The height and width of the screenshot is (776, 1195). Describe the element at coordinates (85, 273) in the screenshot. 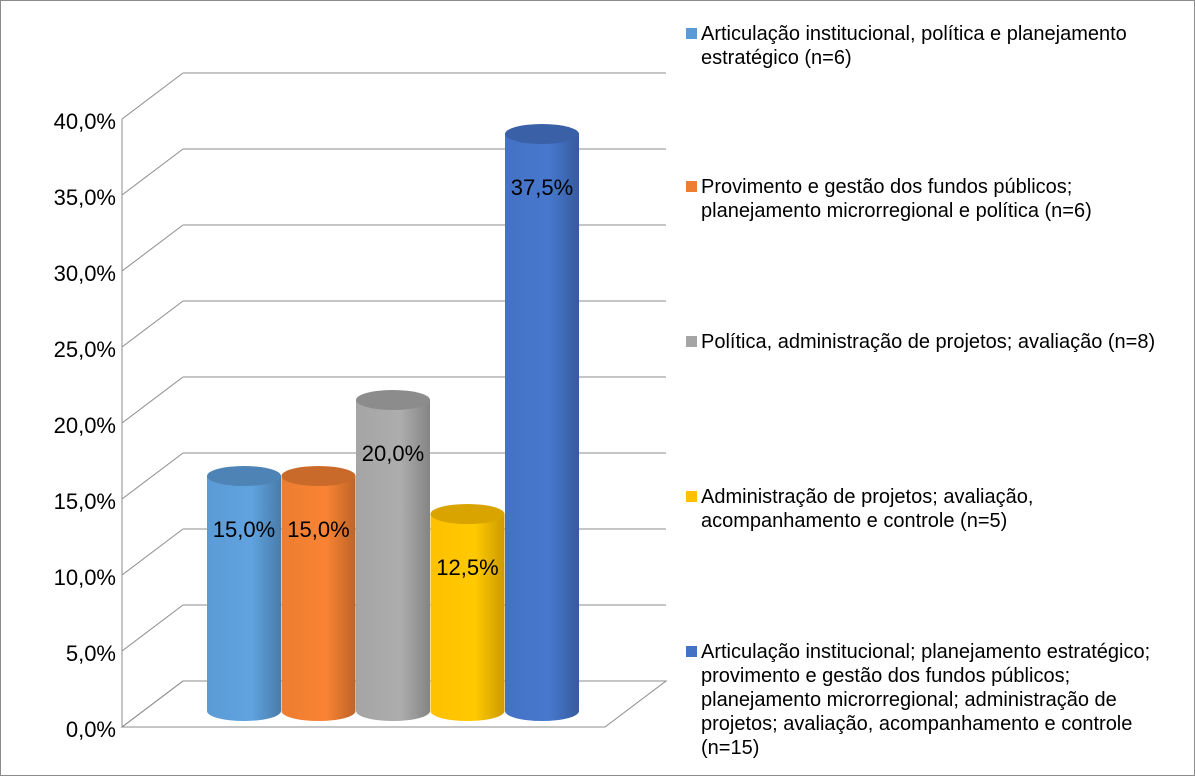

I see `y-tick-label: 30,0%` at that location.